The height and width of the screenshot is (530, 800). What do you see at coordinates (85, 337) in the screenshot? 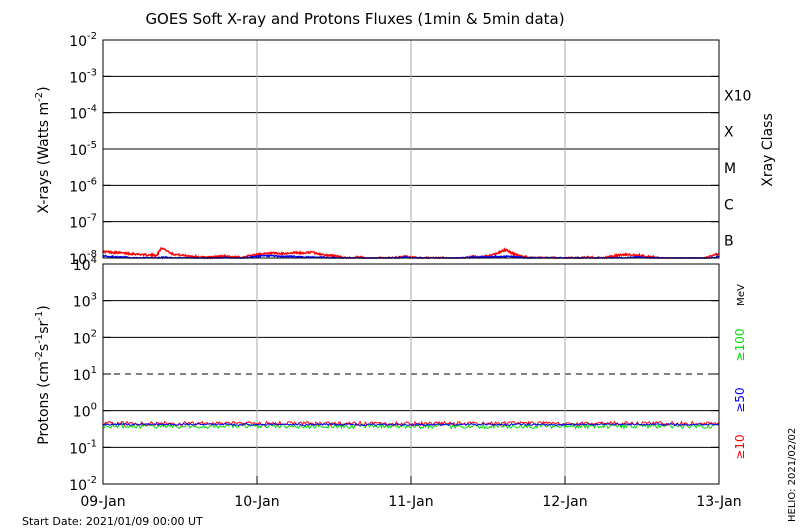
I see `proton-y-tick-label: 10²` at bounding box center [85, 337].